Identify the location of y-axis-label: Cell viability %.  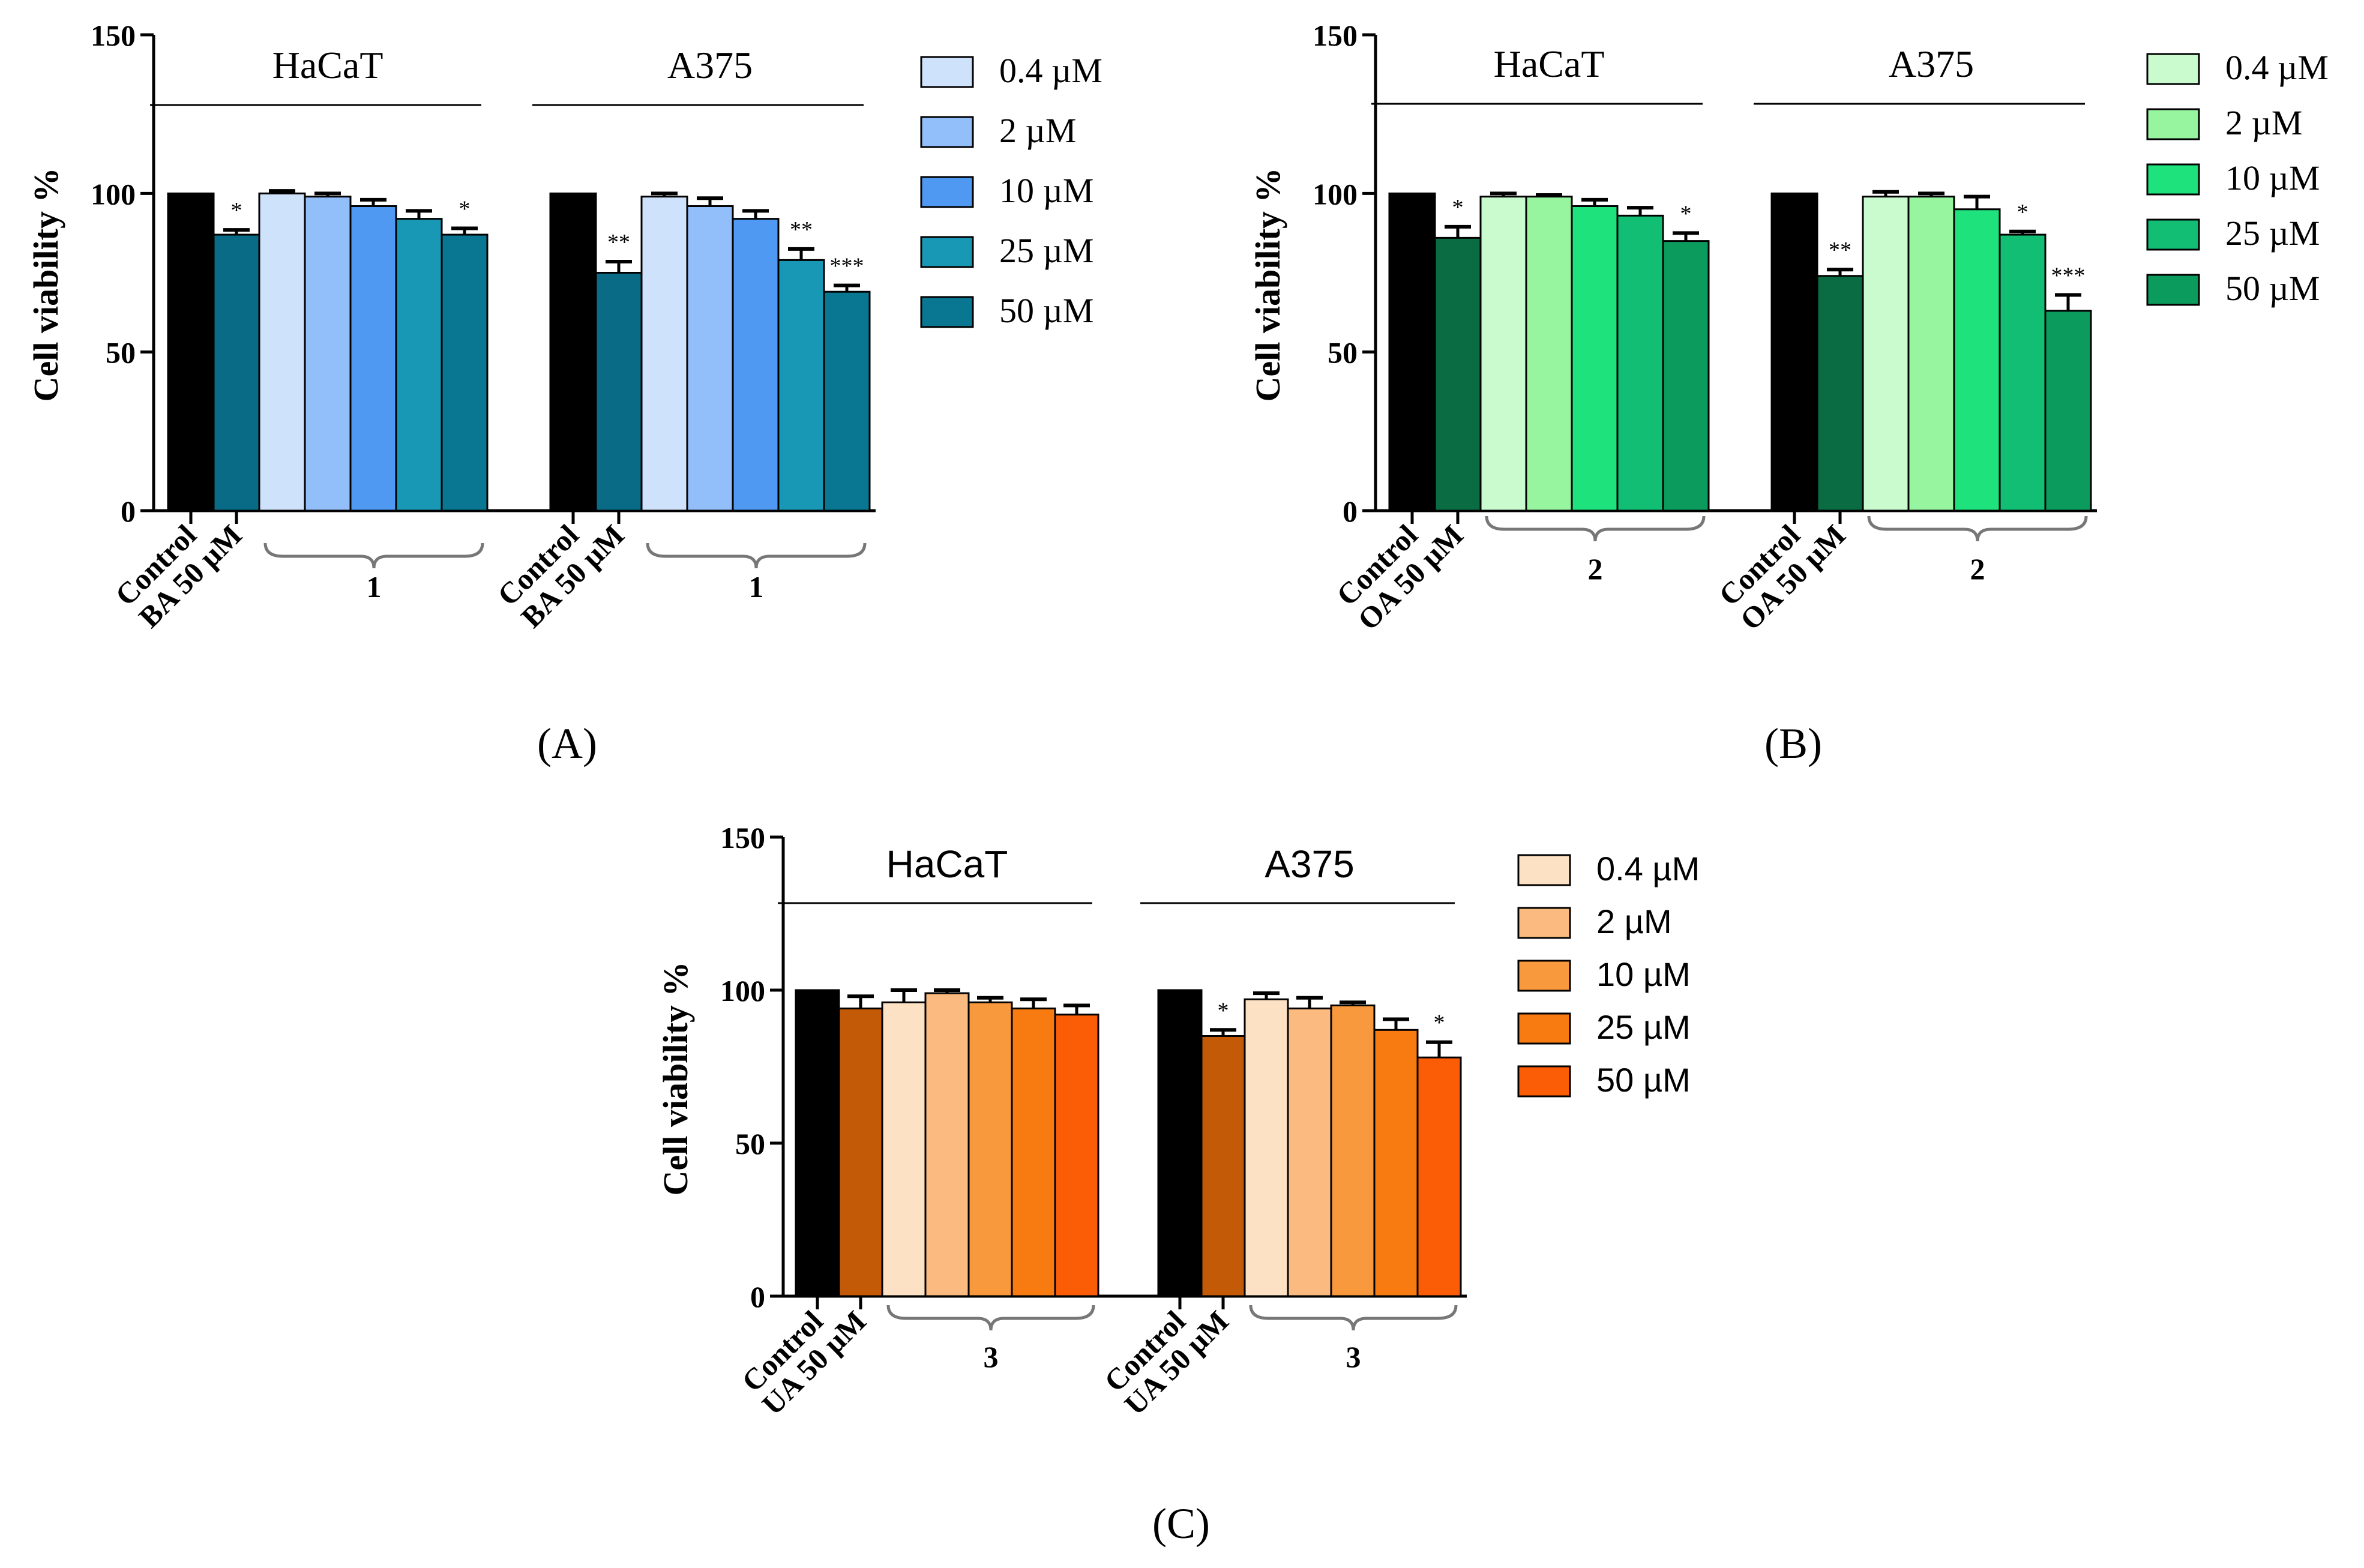
(675, 1079).